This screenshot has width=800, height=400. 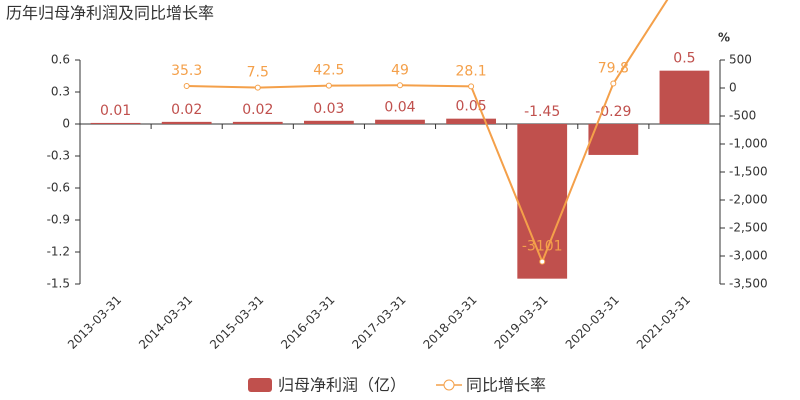 I want to click on legend-label: 同比增长率, so click(x=506, y=385).